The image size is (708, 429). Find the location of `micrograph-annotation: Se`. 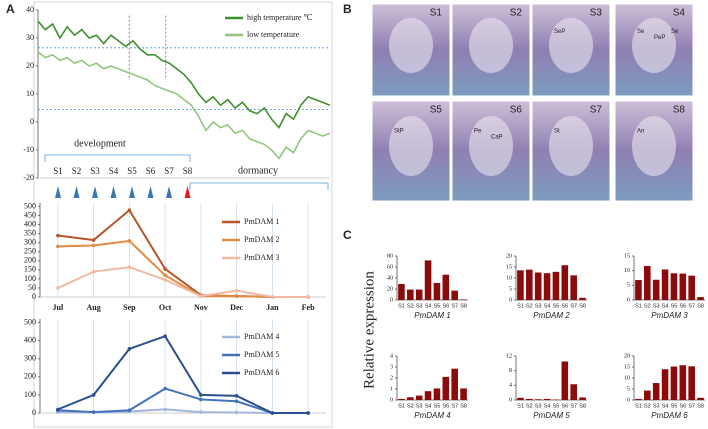

micrograph-annotation: Se is located at coordinates (675, 32).